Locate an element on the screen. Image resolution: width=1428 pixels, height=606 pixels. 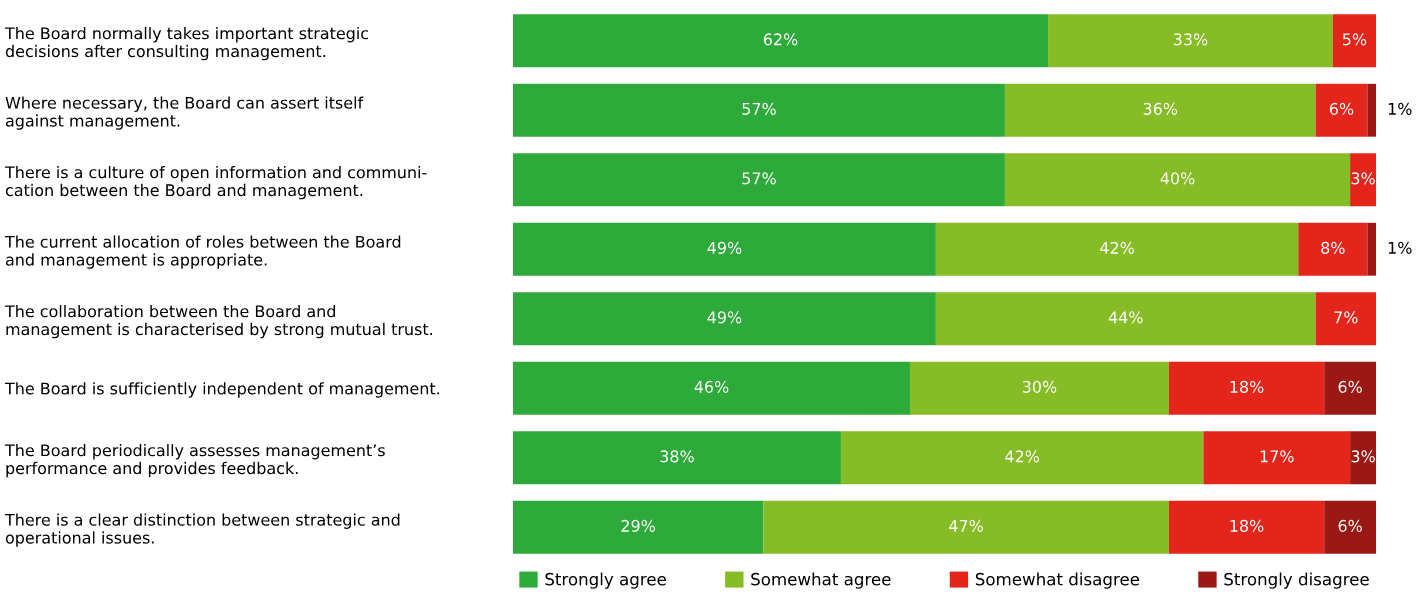
data-label: 30% is located at coordinates (1039, 386).